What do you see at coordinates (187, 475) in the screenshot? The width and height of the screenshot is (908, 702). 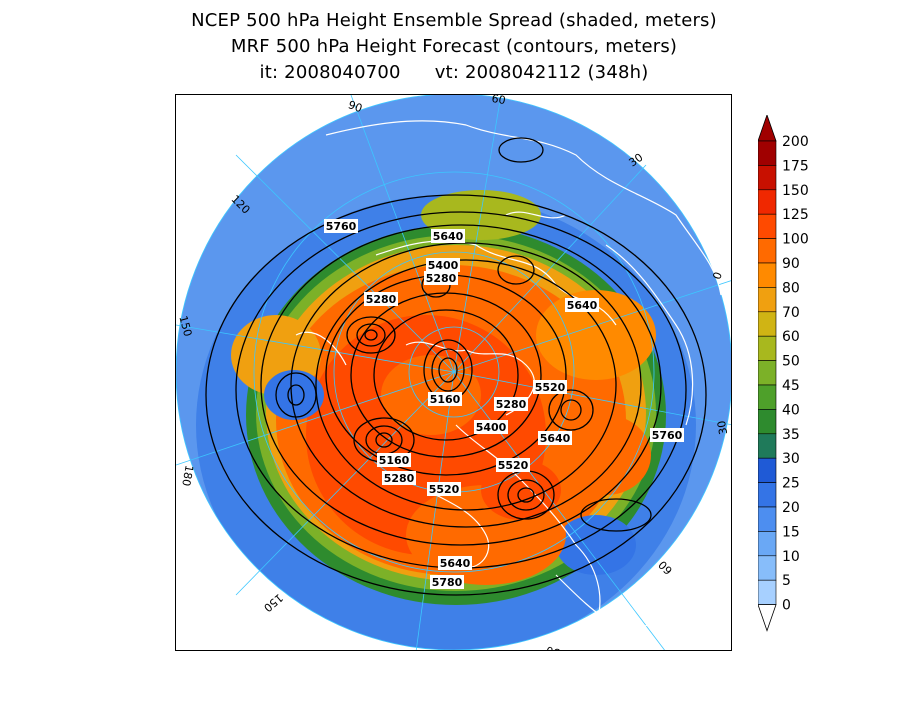 I see `lon-label-180: 180` at bounding box center [187, 475].